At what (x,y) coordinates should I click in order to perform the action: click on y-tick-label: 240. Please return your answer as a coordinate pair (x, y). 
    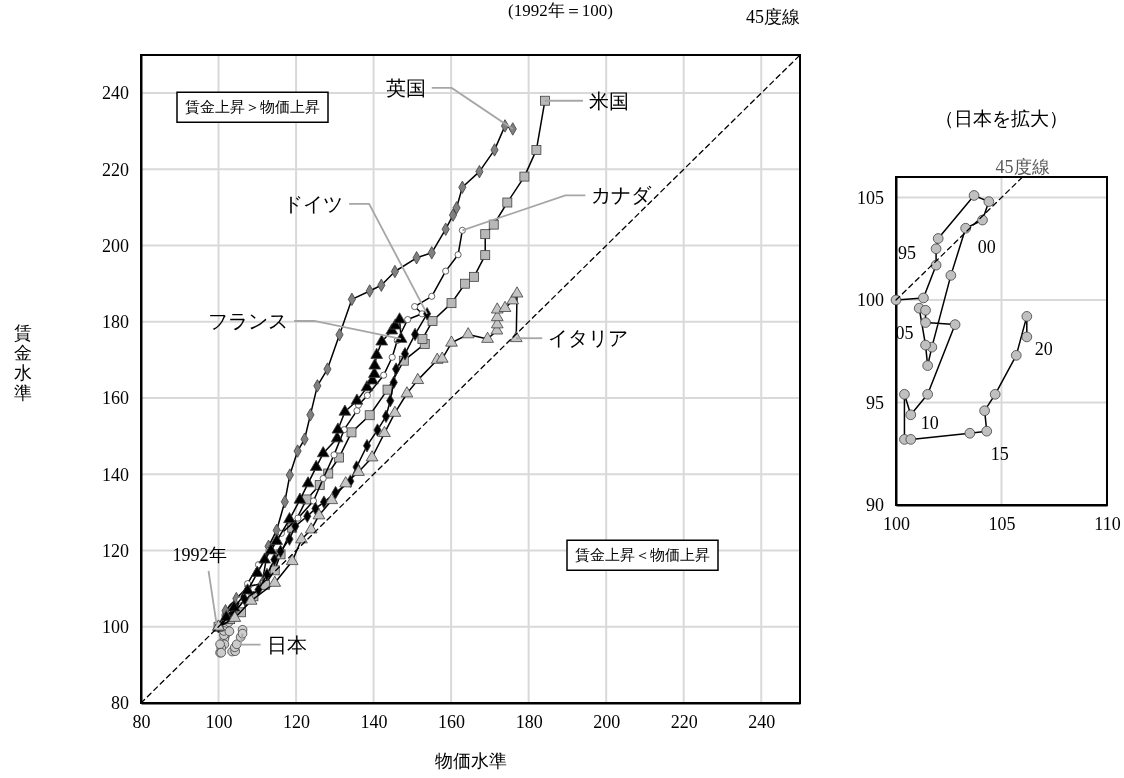
    Looking at the image, I should click on (115, 93).